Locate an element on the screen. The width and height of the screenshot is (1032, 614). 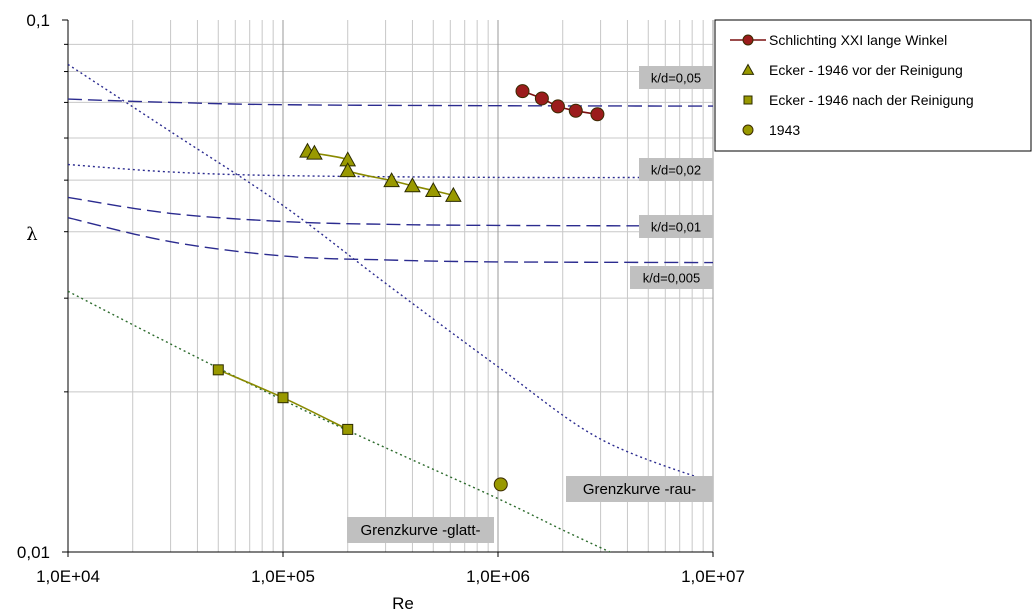
y-axis-title: λ is located at coordinates (31, 234).